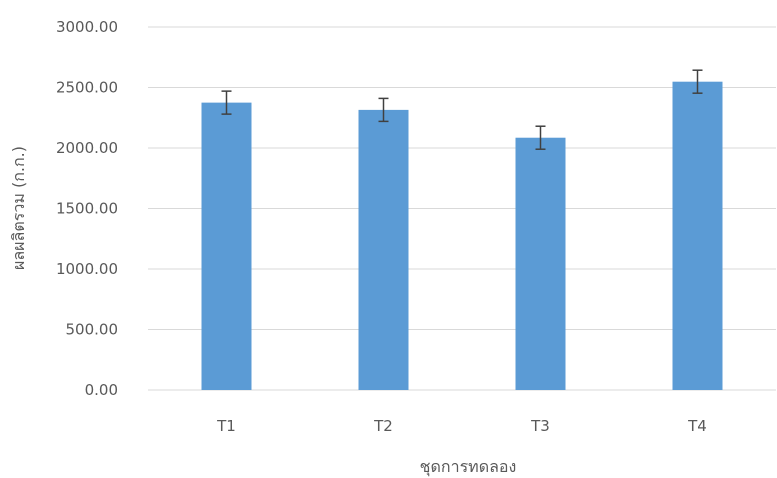 Image resolution: width=777 pixels, height=478 pixels. I want to click on y-tick-label: 3000.00, so click(87, 27).